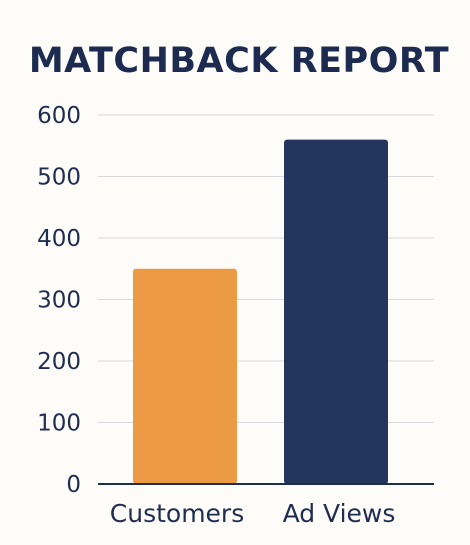 The height and width of the screenshot is (545, 470). I want to click on y-tick-label: 500, so click(59, 178).